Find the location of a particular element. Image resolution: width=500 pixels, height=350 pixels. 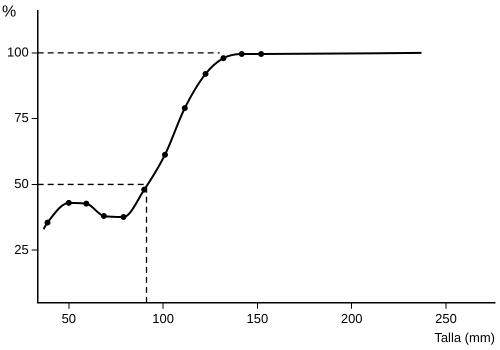

x-tick-label: 50 is located at coordinates (69, 318).